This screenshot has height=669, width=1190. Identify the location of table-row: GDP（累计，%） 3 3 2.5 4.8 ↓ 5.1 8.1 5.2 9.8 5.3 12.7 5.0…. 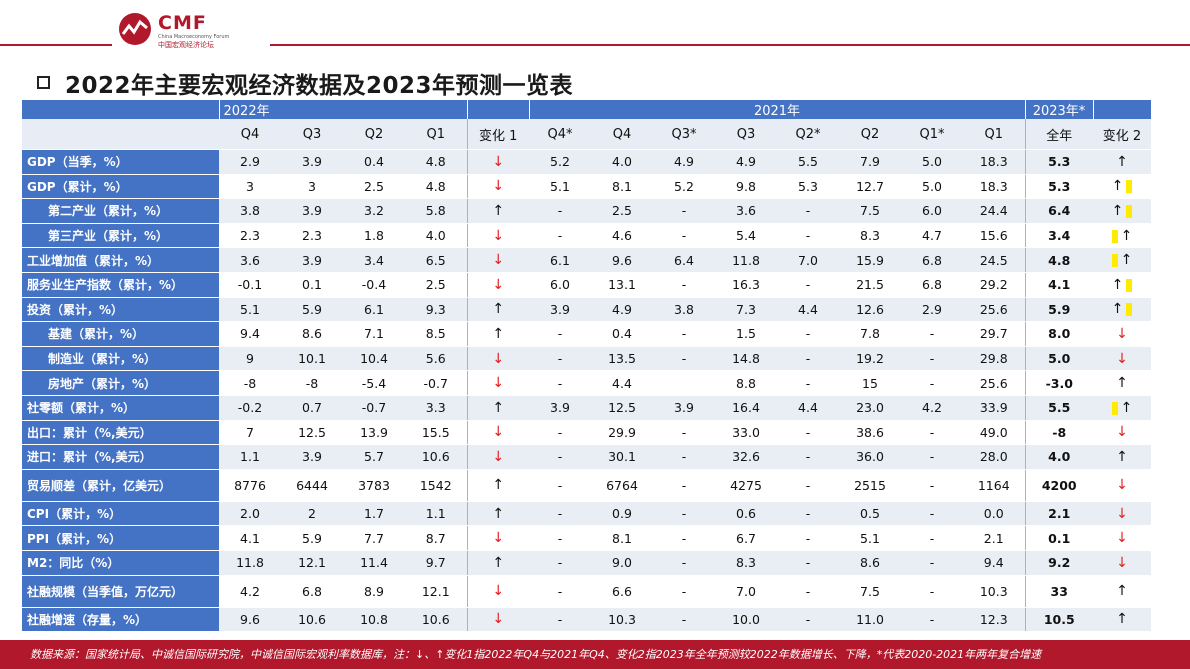
(586, 187).